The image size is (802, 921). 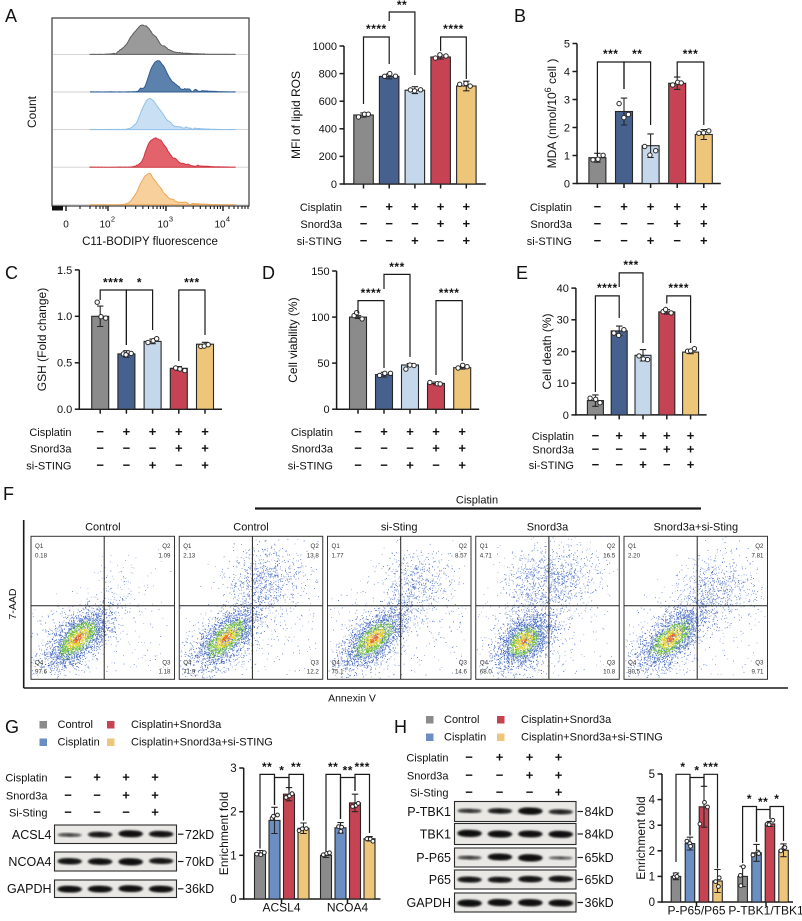 What do you see at coordinates (567, 44) in the screenshot?
I see `svg-text: 5` at bounding box center [567, 44].